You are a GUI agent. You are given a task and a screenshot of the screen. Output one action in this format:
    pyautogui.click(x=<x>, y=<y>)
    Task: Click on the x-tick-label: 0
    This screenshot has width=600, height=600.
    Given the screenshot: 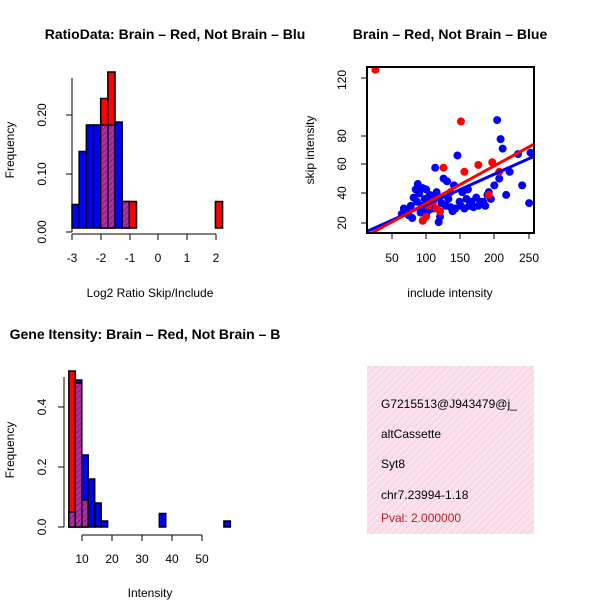 What is the action you would take?
    pyautogui.click(x=158, y=258)
    